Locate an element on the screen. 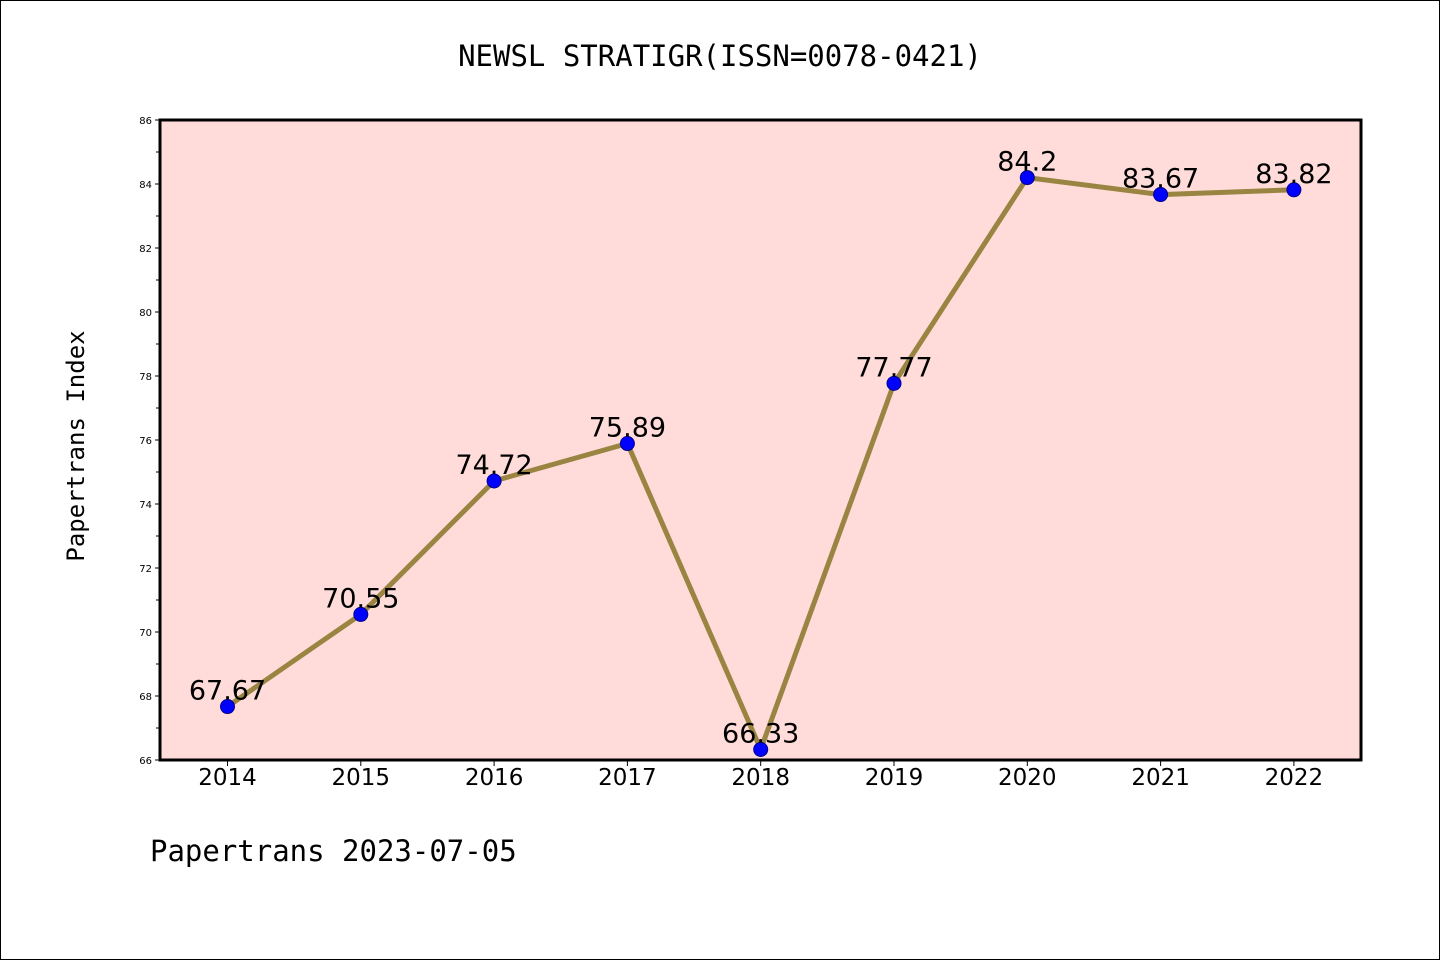 This screenshot has width=1440, height=960. y-tick-label: 84 is located at coordinates (145, 185).